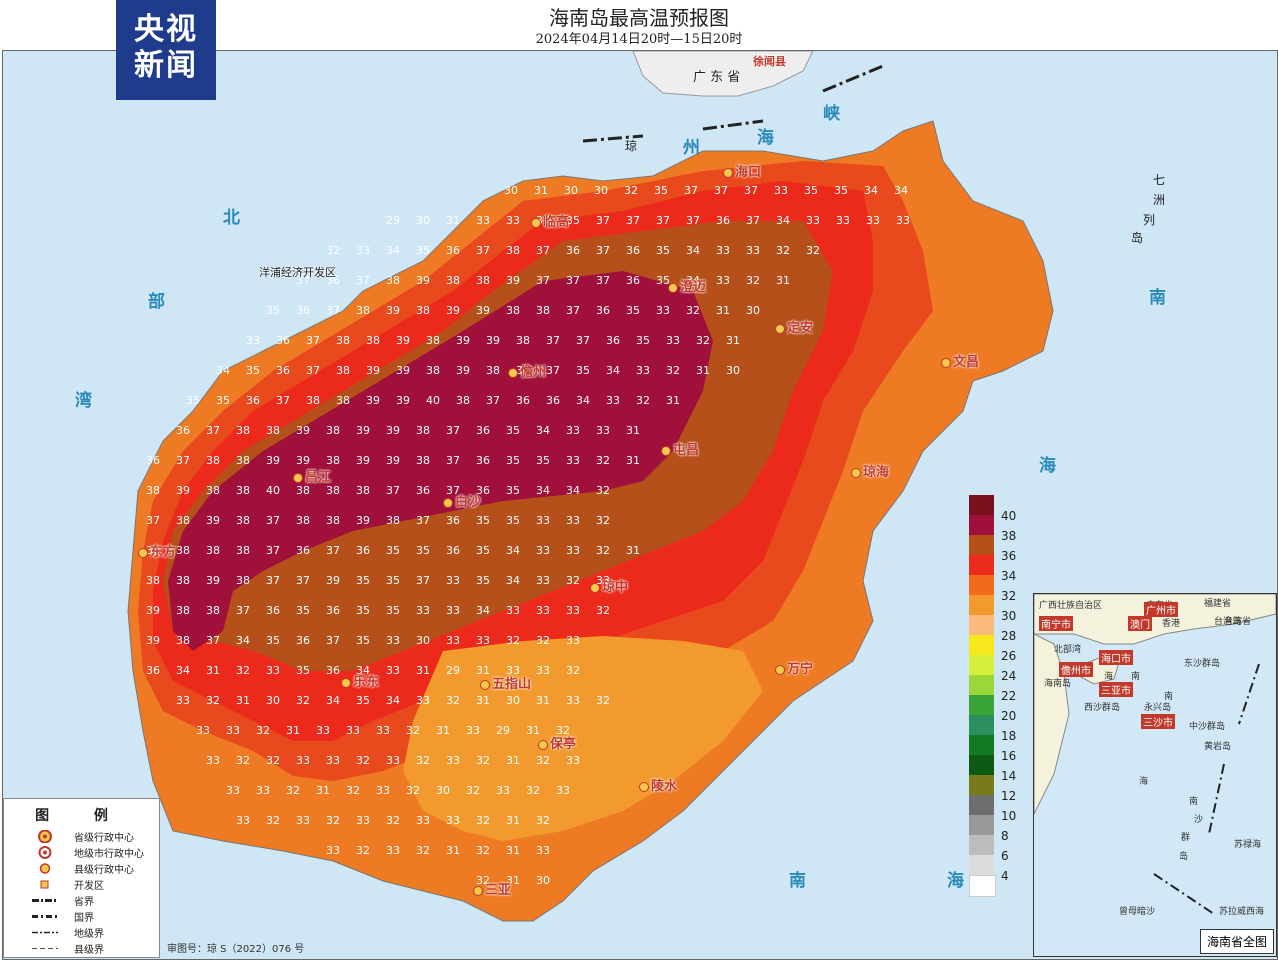 Image resolution: width=1278 pixels, height=960 pixels. I want to click on city-marker: 临高, so click(550, 220).